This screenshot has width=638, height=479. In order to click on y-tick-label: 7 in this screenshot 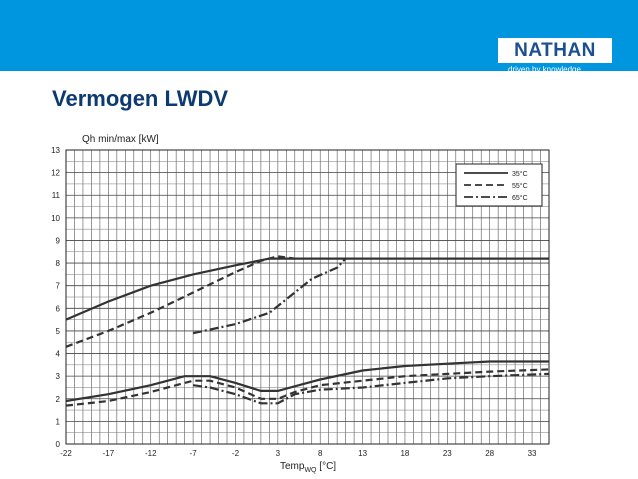, I will do `click(58, 286)`.